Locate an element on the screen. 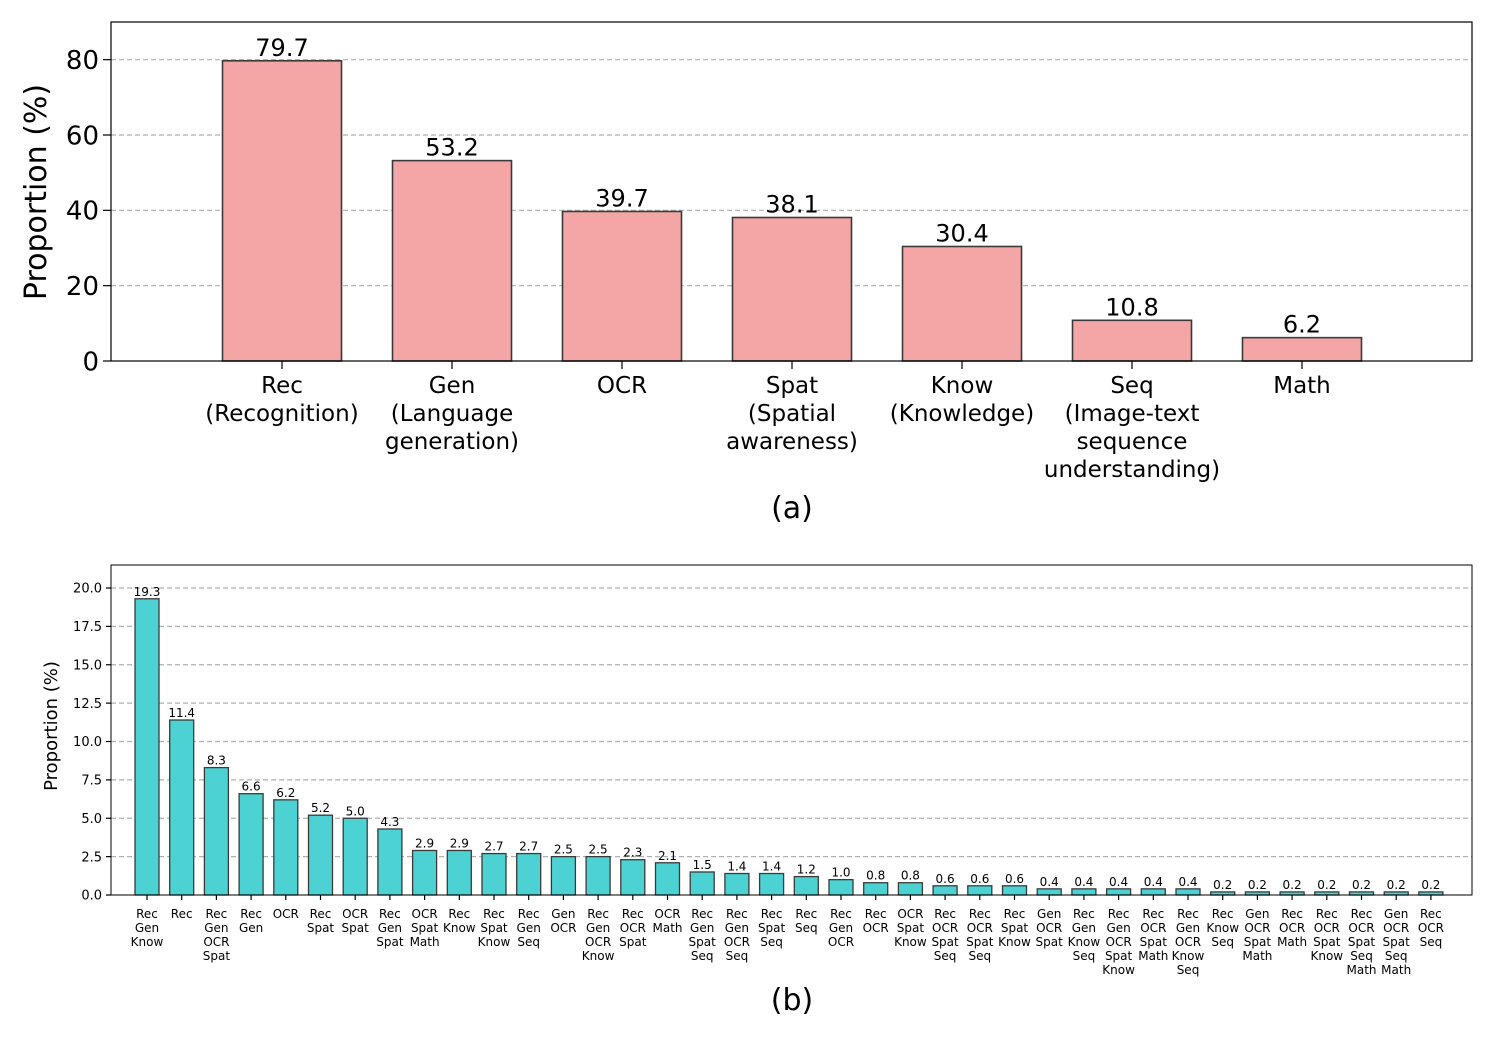 This screenshot has height=1046, width=1495. x-tick-label: OCR Math is located at coordinates (667, 921).